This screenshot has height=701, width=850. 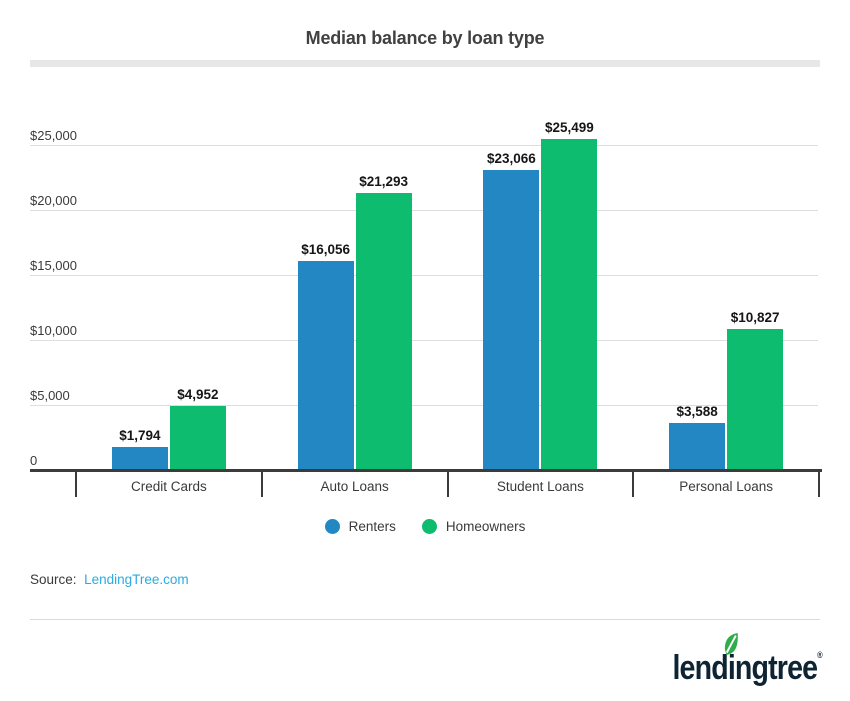 I want to click on source-label: Source:, so click(x=53, y=579).